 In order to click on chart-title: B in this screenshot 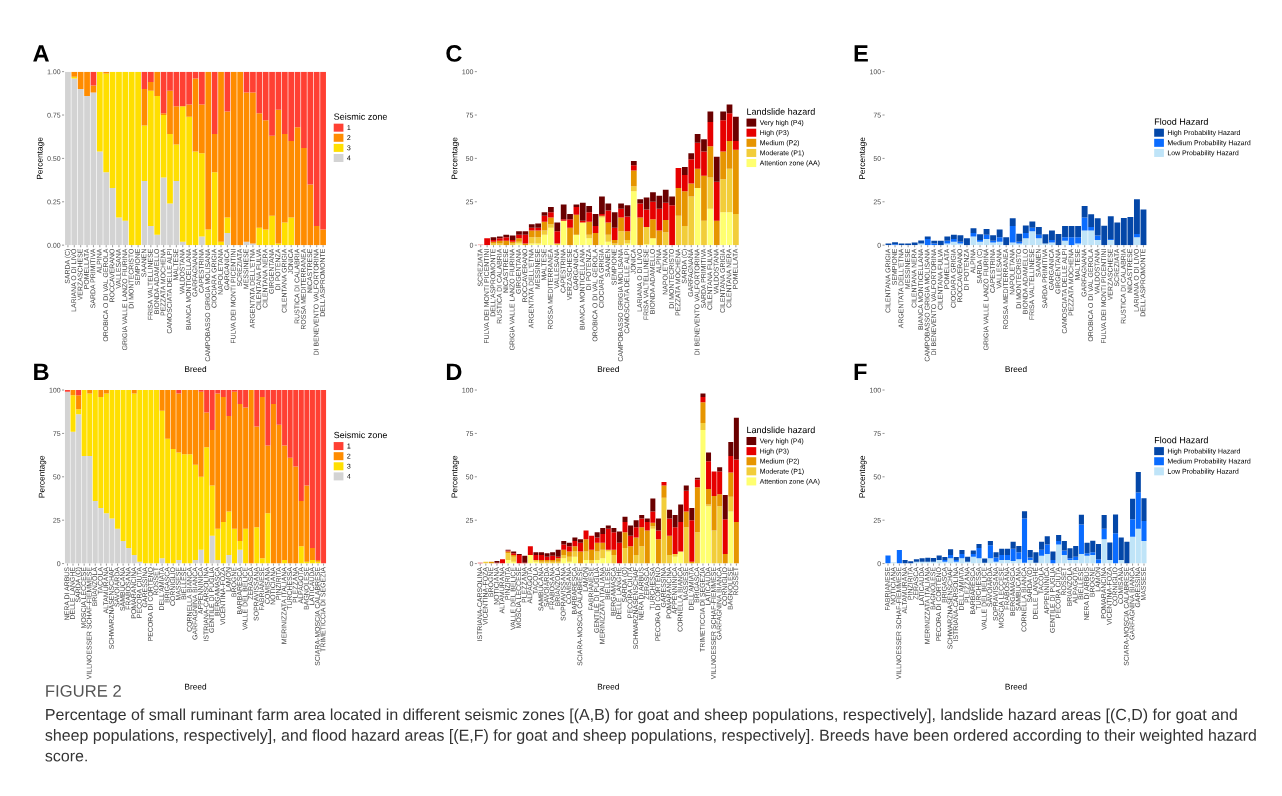, I will do `click(41, 371)`.